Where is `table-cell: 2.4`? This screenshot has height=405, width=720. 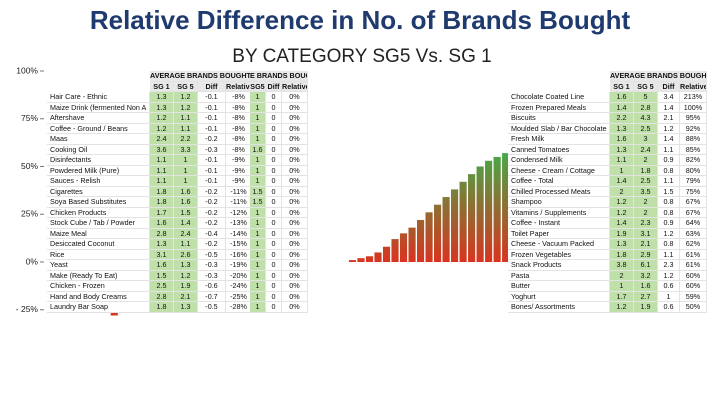
table-cell: 2.4 is located at coordinates (186, 233).